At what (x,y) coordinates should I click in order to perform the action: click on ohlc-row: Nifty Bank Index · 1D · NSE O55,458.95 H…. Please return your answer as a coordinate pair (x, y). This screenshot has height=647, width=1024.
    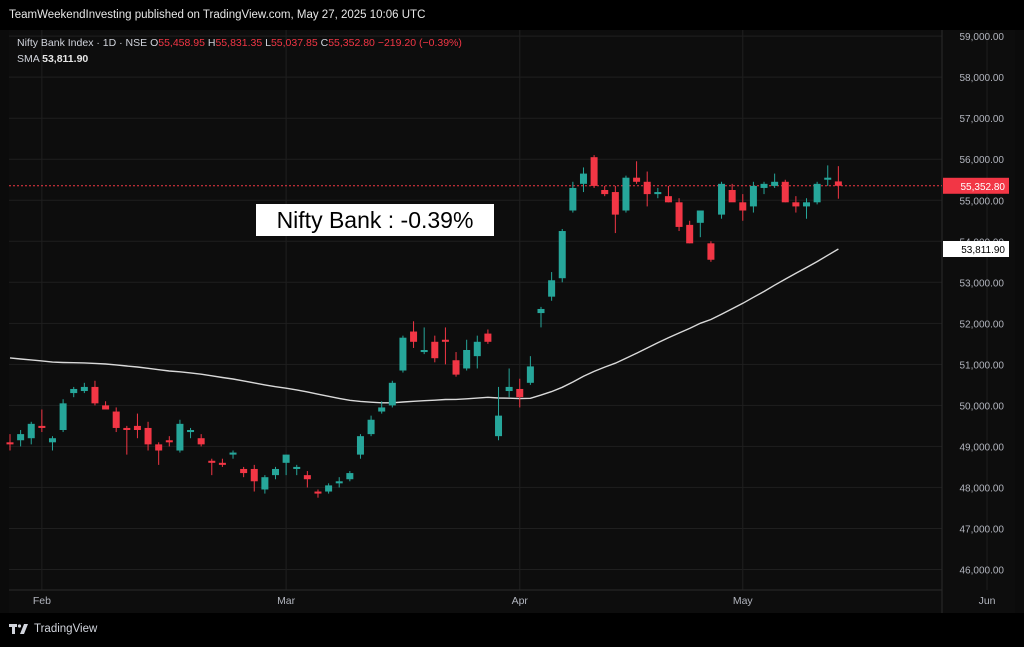
    Looking at the image, I should click on (239, 43).